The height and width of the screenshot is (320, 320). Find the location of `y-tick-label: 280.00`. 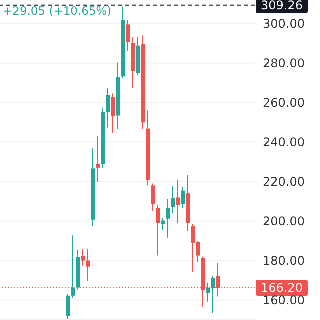

y-tick-label: 280.00 is located at coordinates (284, 63).